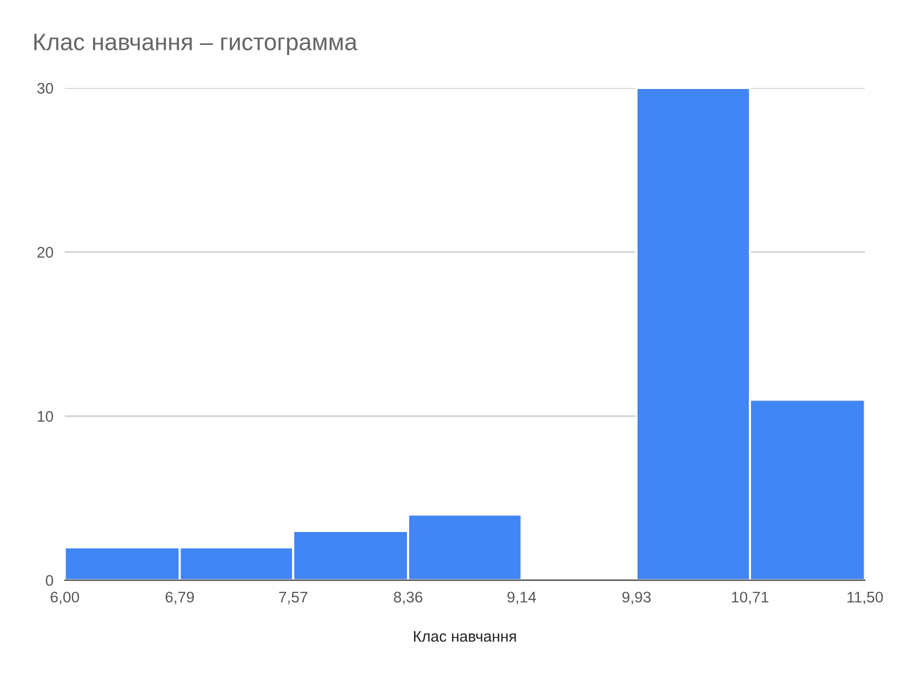 The width and height of the screenshot is (900, 677). Describe the element at coordinates (46, 416) in the screenshot. I see `y-tick-label: 10` at that location.